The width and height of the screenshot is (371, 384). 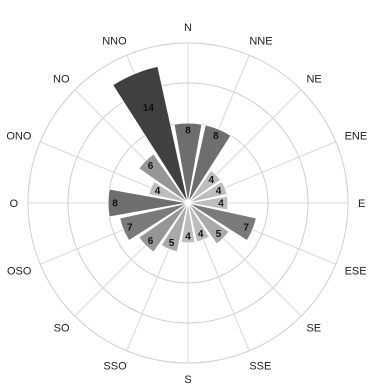 I want to click on wedge-nne, so click(x=209, y=164).